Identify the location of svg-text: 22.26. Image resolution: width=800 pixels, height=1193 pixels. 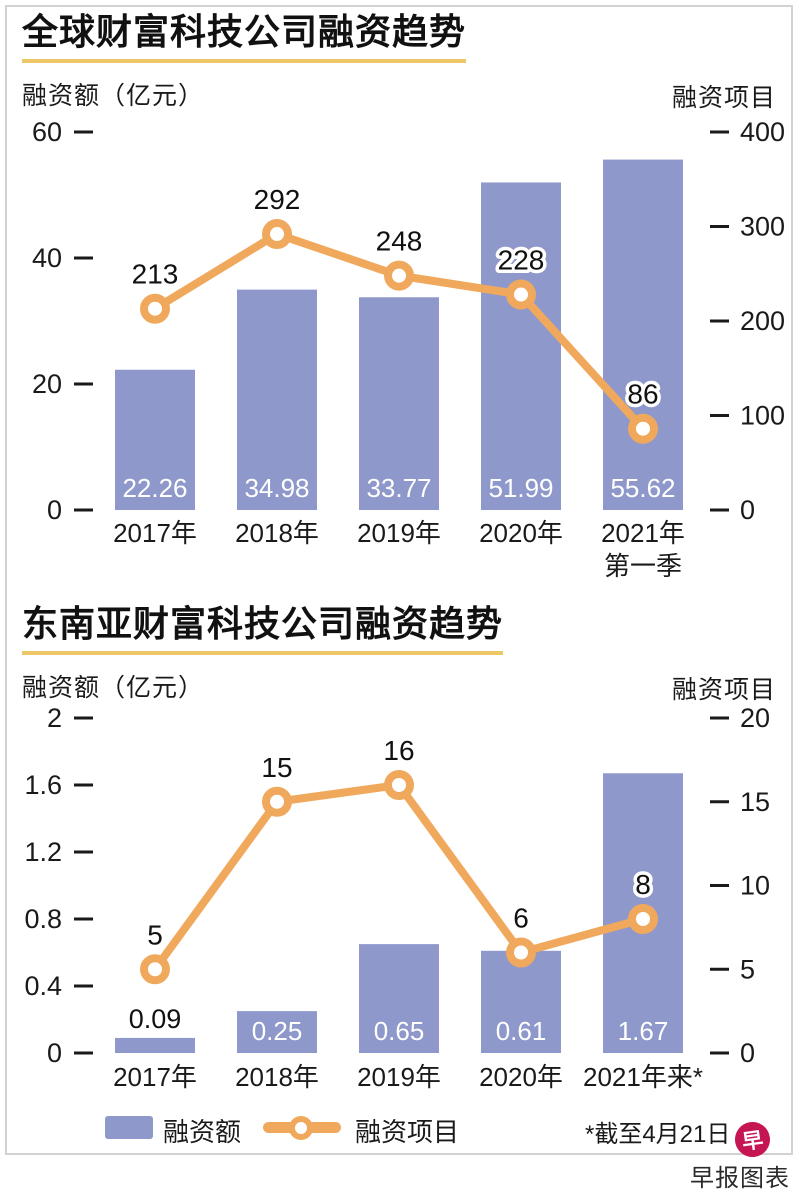
(154, 488).